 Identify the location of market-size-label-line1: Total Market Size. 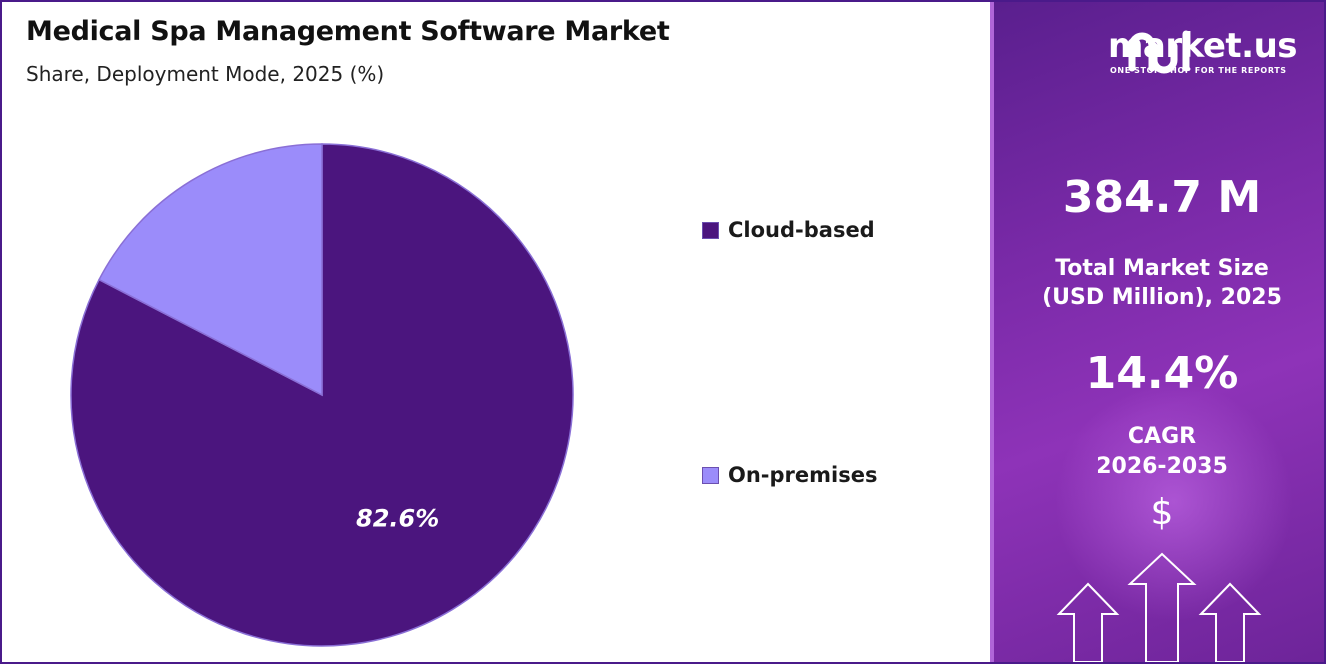
(1162, 268).